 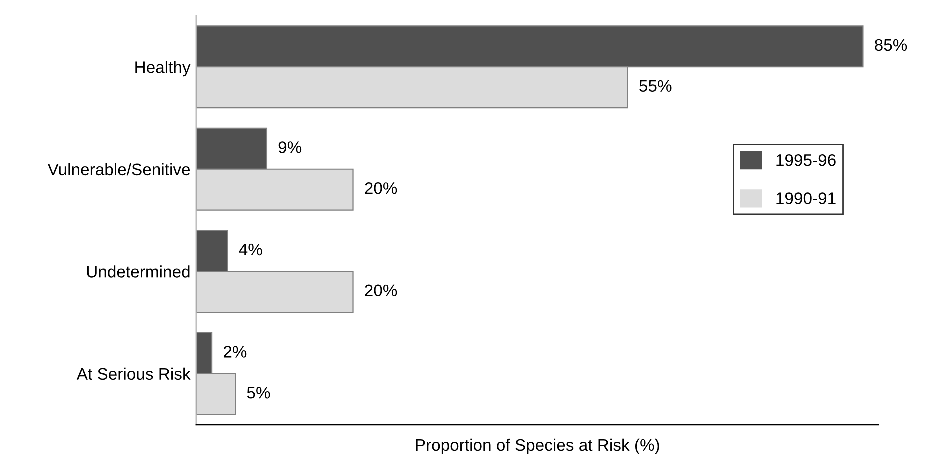 What do you see at coordinates (806, 198) in the screenshot?
I see `legend-label: 1990-91` at bounding box center [806, 198].